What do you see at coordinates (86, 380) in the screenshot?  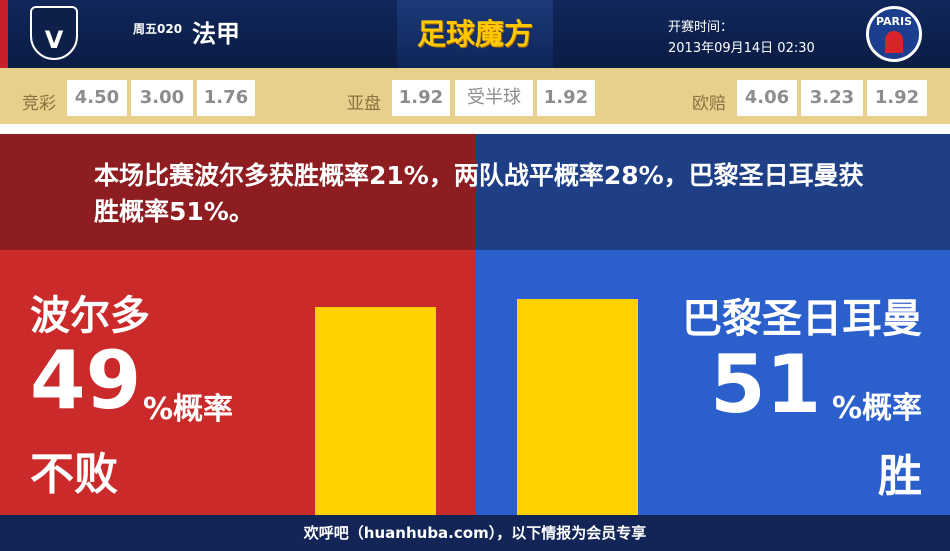 I see `home-percent: 49` at bounding box center [86, 380].